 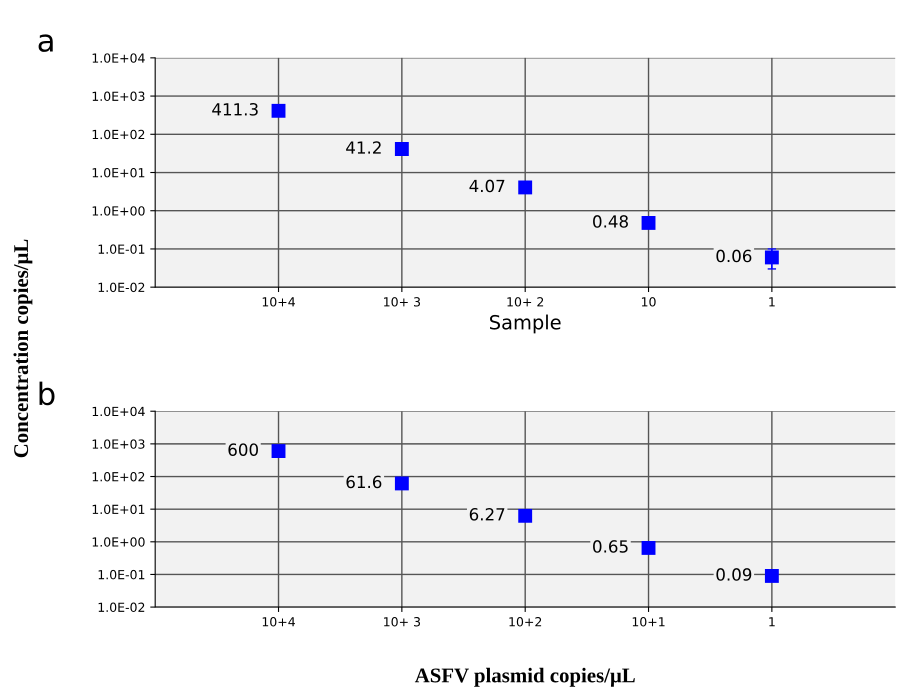 What do you see at coordinates (235, 109) in the screenshot?
I see `data-label: 411.3` at bounding box center [235, 109].